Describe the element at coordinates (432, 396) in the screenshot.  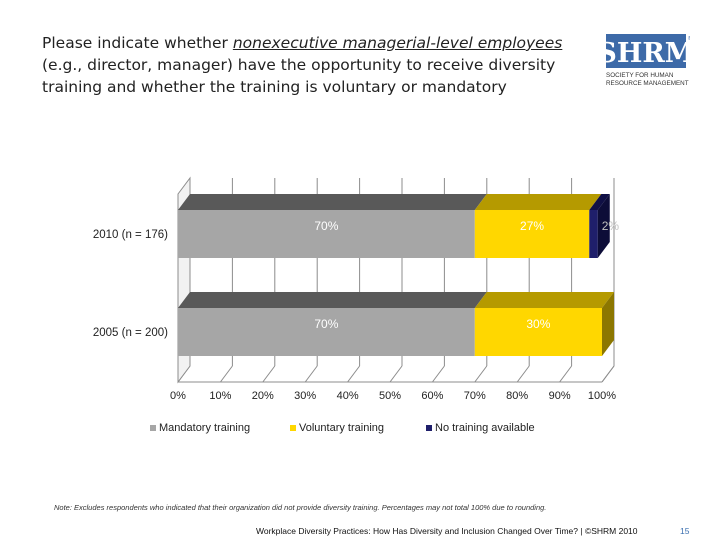
I see `x-tick-label: 60%` at that location.